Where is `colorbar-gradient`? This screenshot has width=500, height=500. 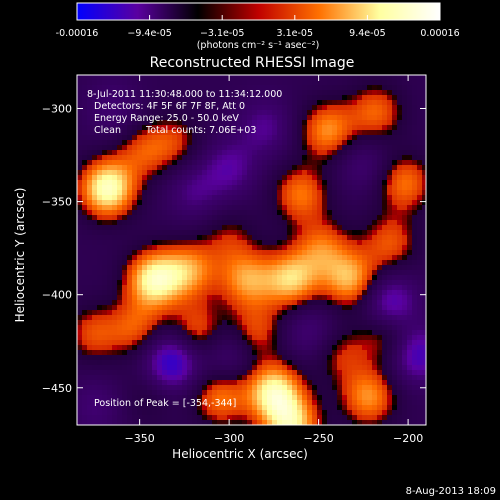 colorbar-gradient is located at coordinates (258, 11).